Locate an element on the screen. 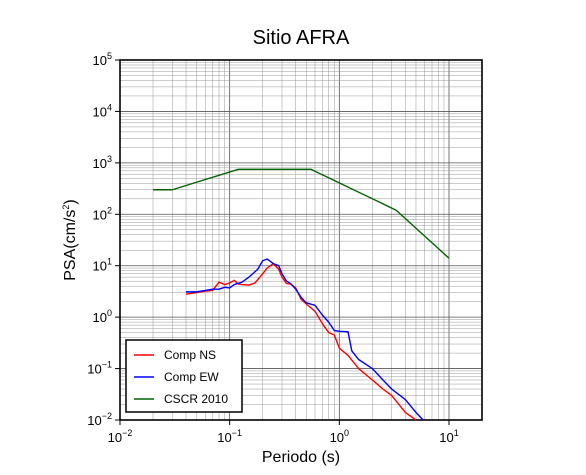  y-tick-label: 10² is located at coordinates (102, 213).